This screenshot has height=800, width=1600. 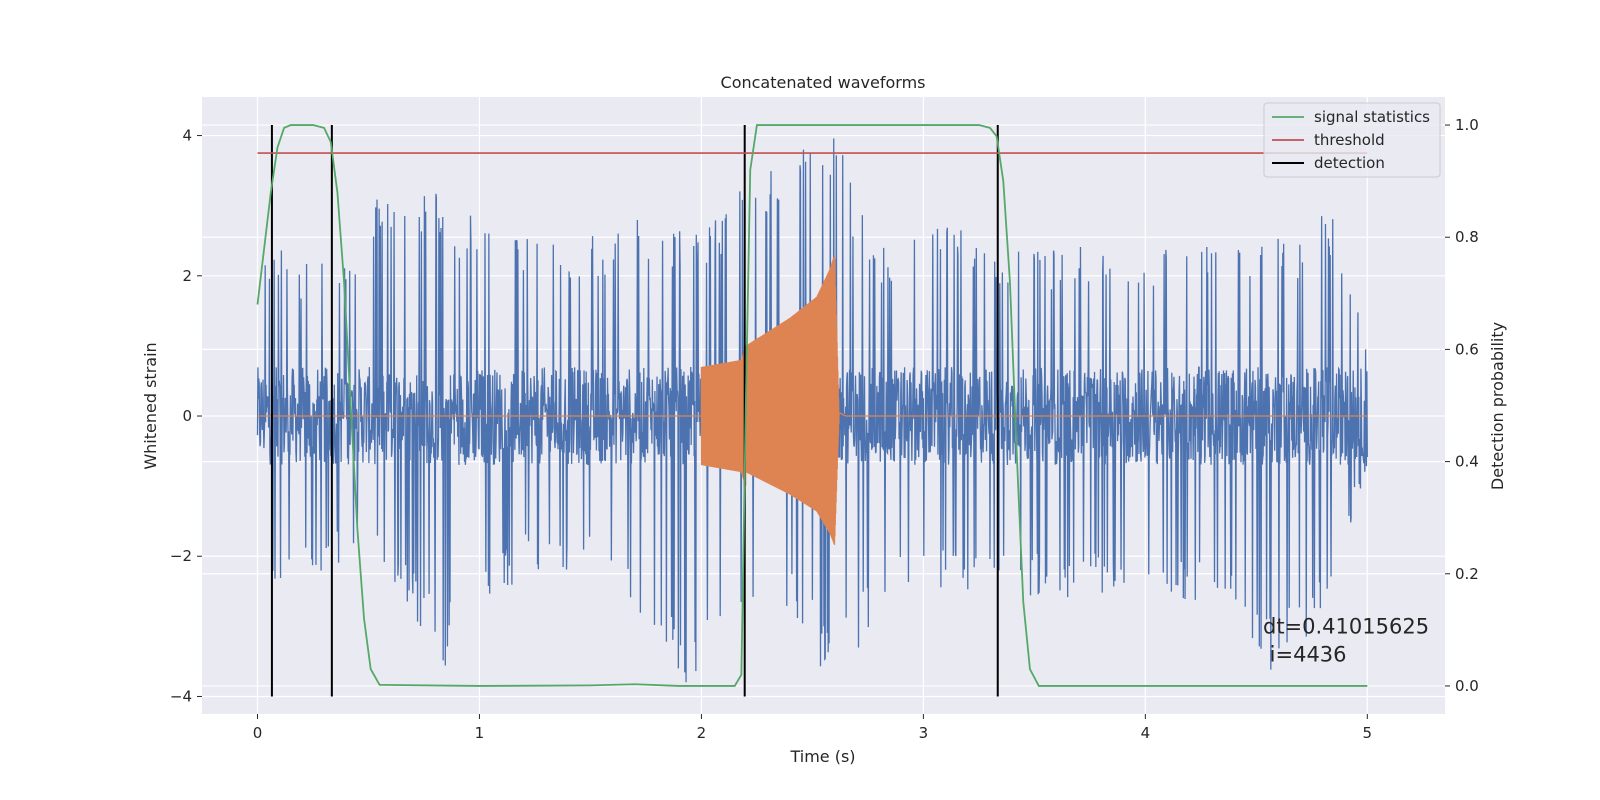 I want to click on legend-box, so click(x=1352, y=140).